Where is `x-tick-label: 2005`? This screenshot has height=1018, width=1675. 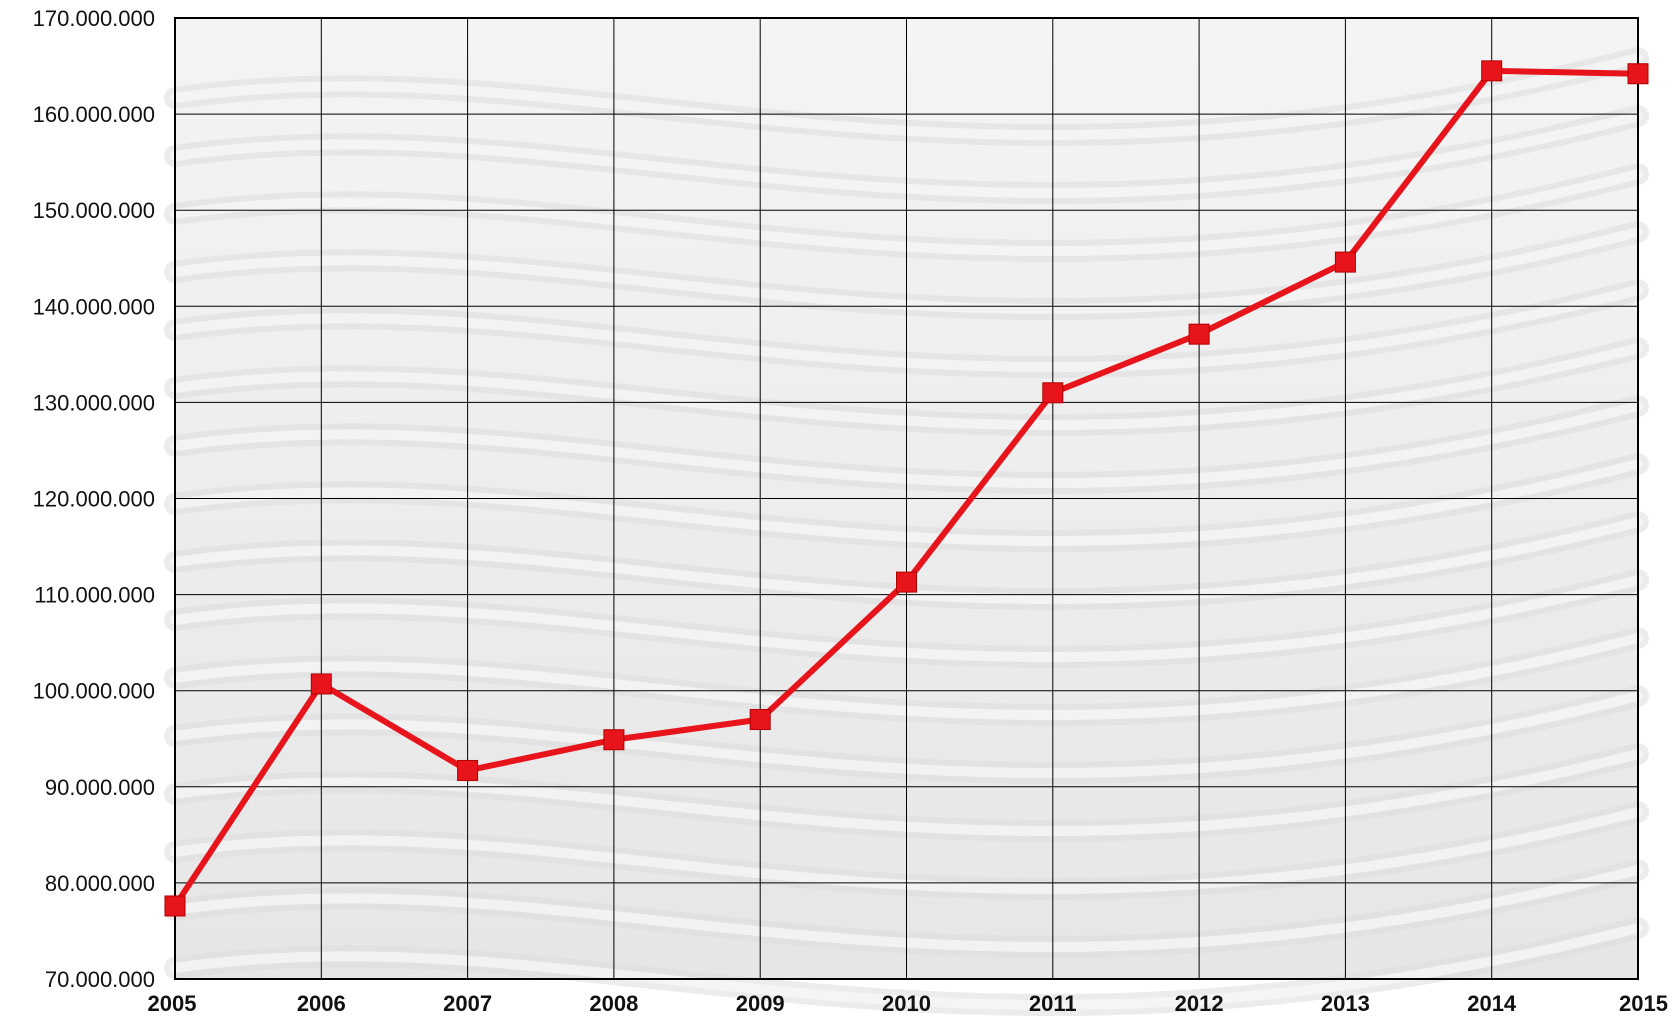 x-tick-label: 2005 is located at coordinates (172, 1003).